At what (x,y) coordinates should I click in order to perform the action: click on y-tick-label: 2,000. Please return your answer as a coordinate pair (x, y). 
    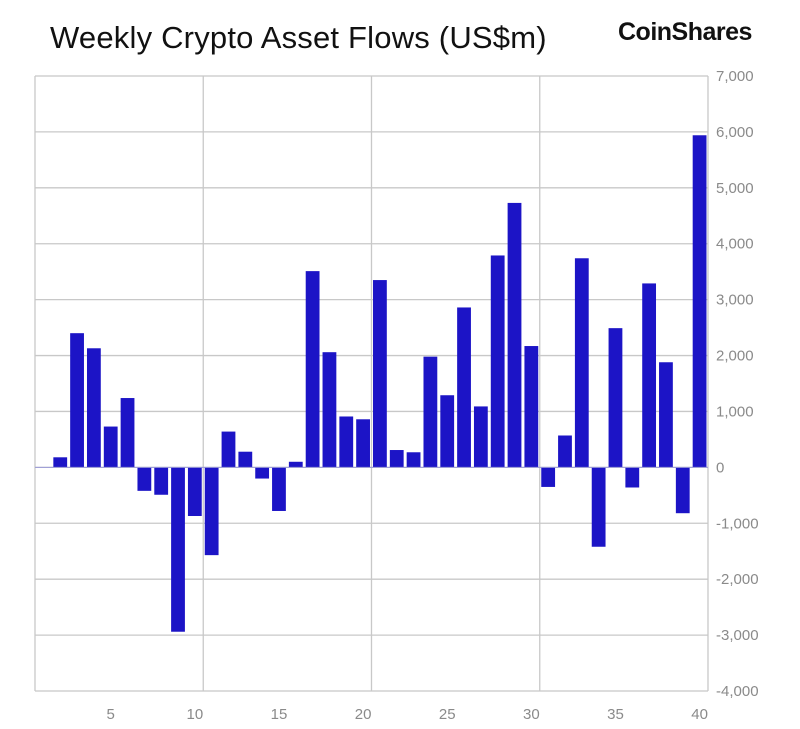
    Looking at the image, I should click on (735, 356).